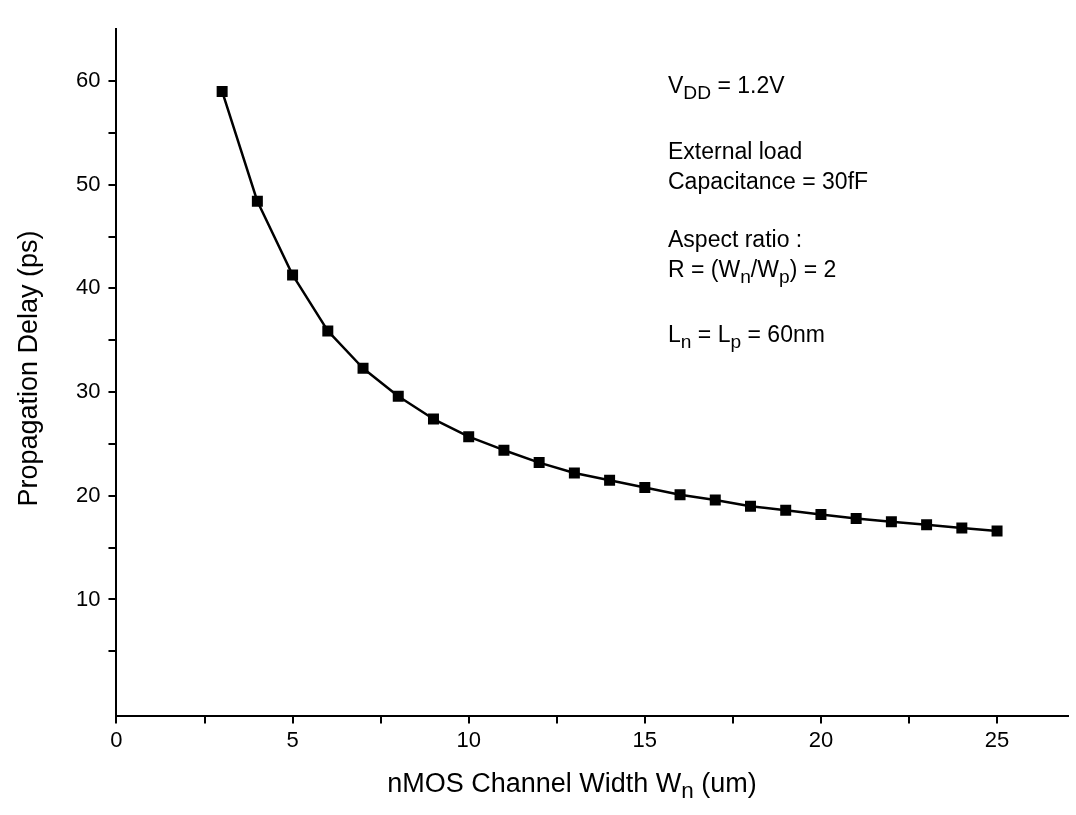  I want to click on x-tick-label: 25, so click(997, 739).